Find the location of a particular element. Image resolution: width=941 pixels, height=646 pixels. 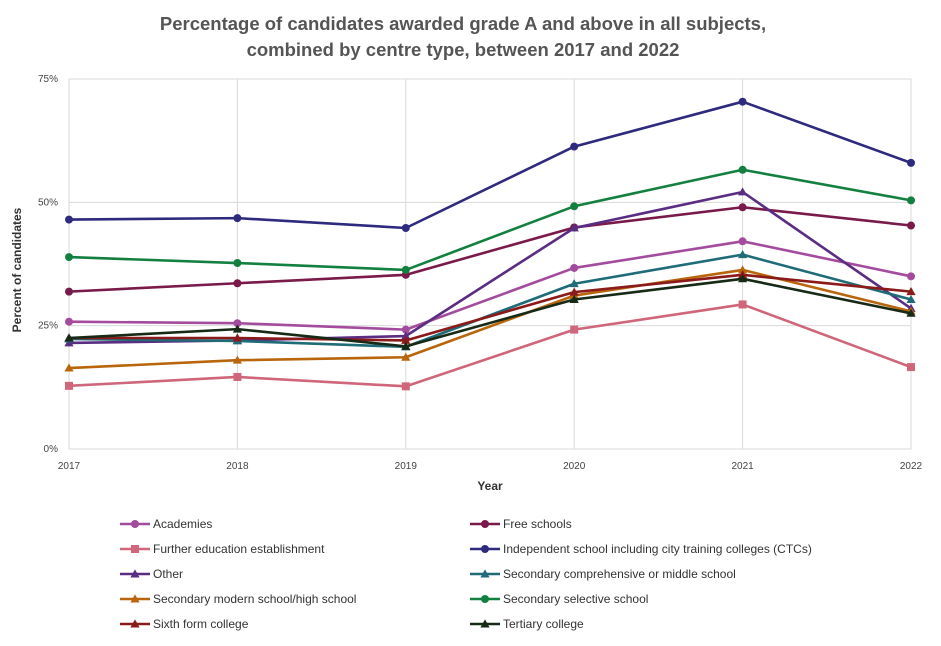

x-tick-label: 2018 is located at coordinates (237, 466).